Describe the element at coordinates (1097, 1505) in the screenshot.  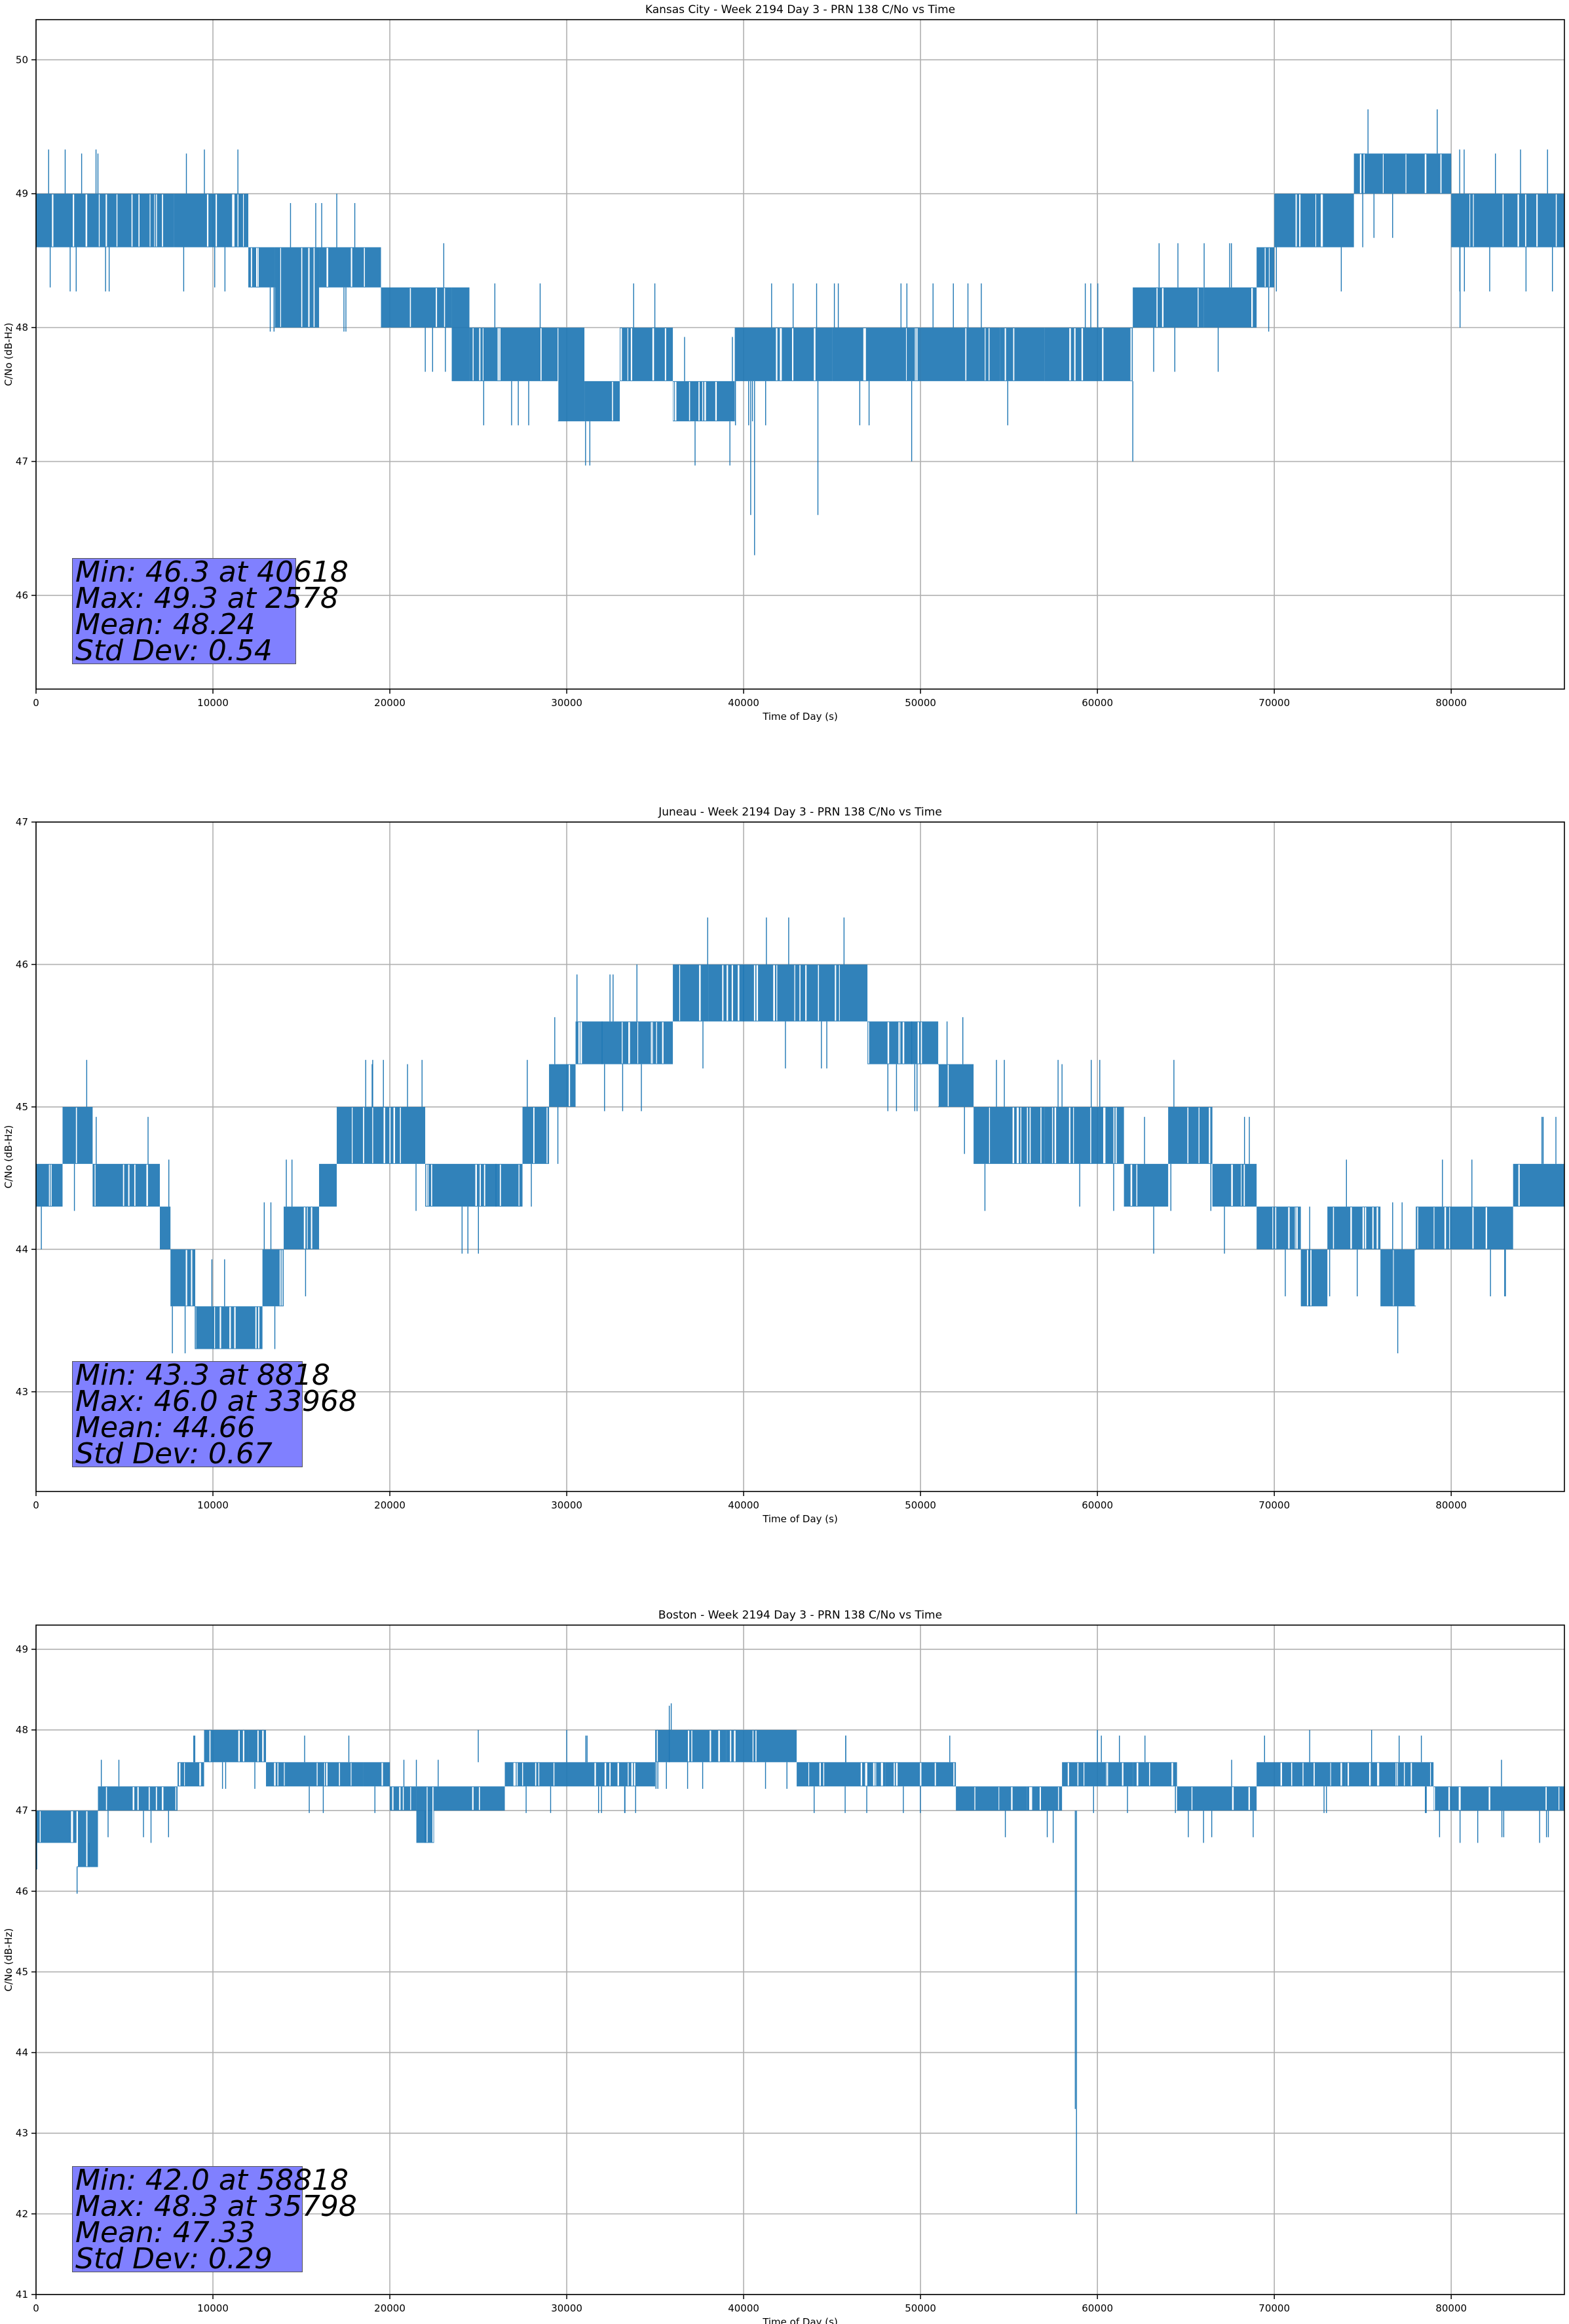
I see `juneau-x-tick-label: 60000` at that location.